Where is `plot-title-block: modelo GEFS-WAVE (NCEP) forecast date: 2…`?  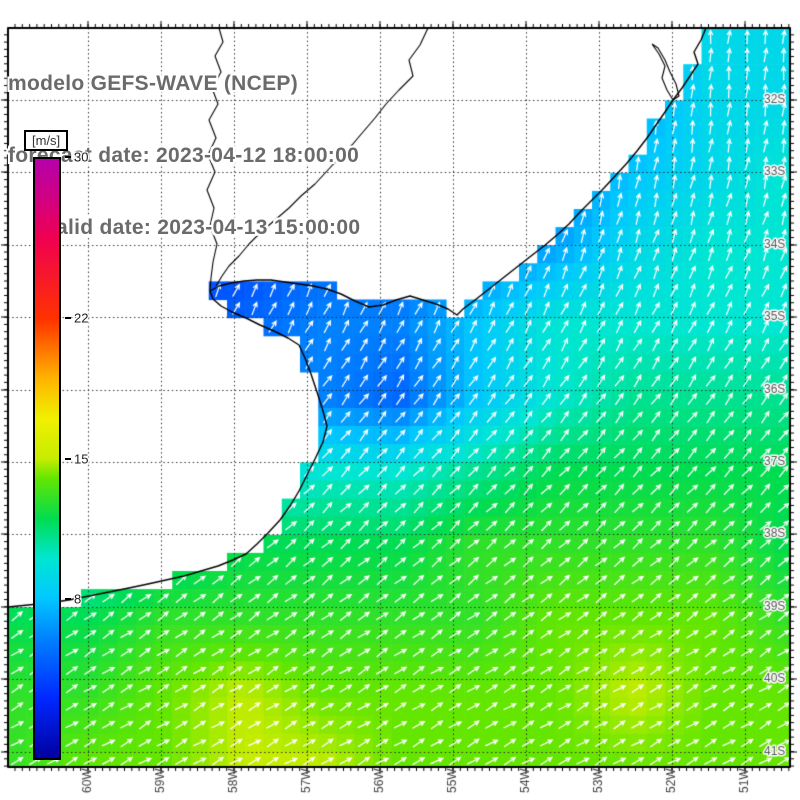
plot-title-block: modelo GEFS-WAVE (NCEP) forecast date: 2… is located at coordinates (184, 156).